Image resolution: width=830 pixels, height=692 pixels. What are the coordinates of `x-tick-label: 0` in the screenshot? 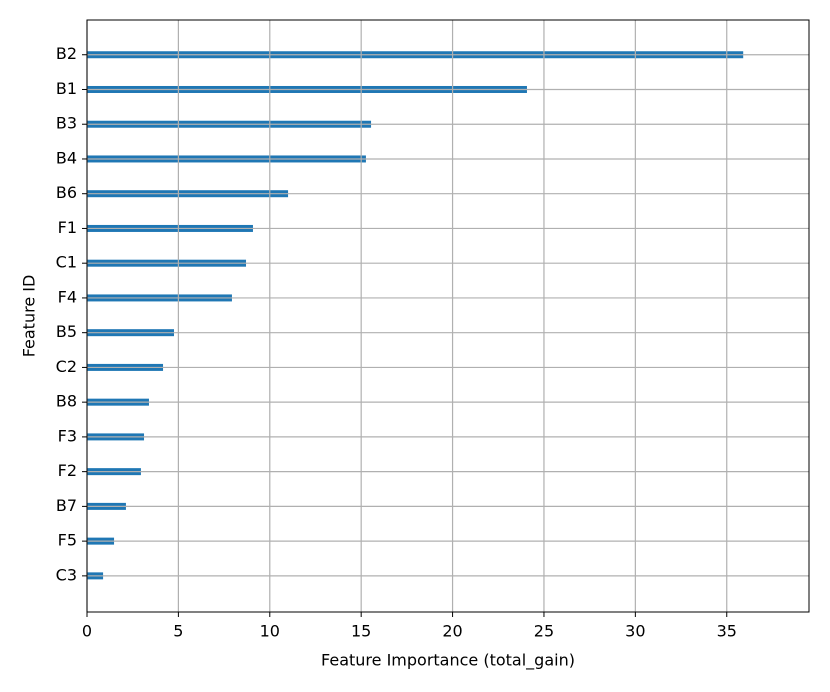 It's located at (87, 631).